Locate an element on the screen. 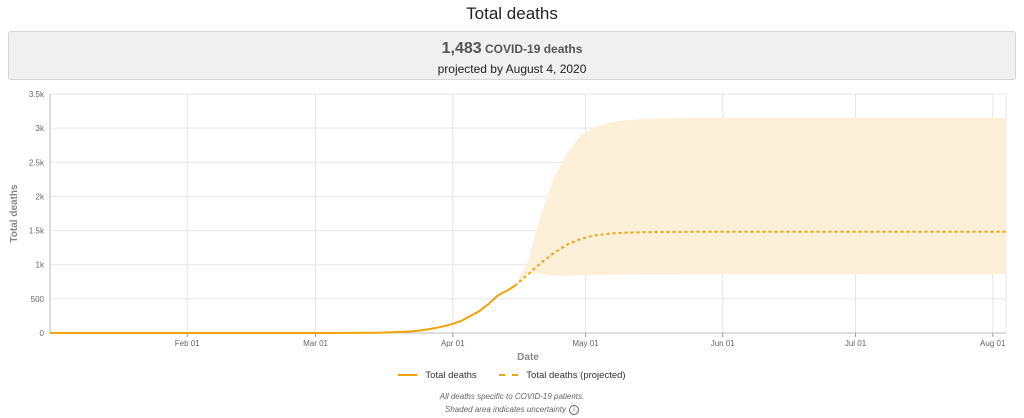 This screenshot has width=1024, height=418. x-tick-label: Jul 01 is located at coordinates (856, 343).